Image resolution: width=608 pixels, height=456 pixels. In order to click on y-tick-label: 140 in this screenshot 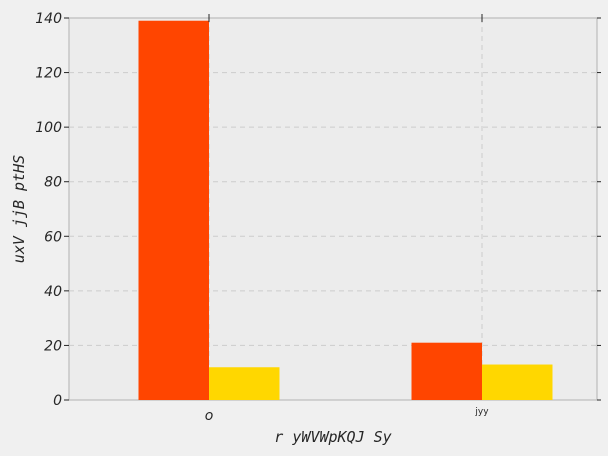, I will do `click(48, 19)`.